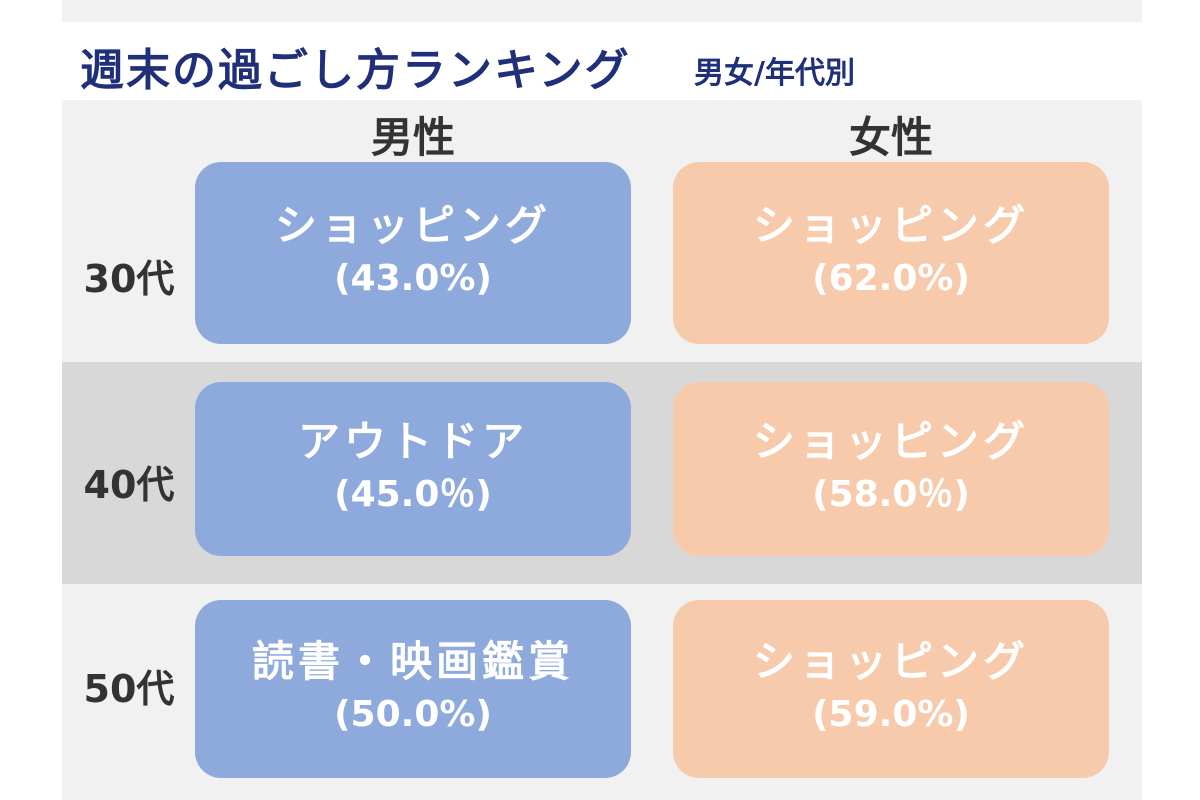 Image resolution: width=1200 pixels, height=800 pixels. What do you see at coordinates (413, 495) in the screenshot?
I see `male-40s-share: (45.0％)` at bounding box center [413, 495].